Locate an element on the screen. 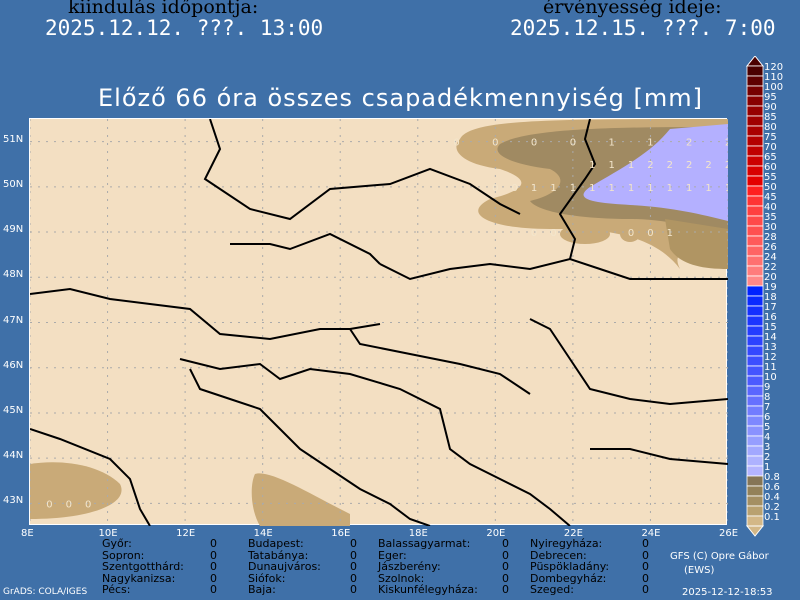 This screenshot has height=600, width=800. colorbar-label: 11 is located at coordinates (770, 367).